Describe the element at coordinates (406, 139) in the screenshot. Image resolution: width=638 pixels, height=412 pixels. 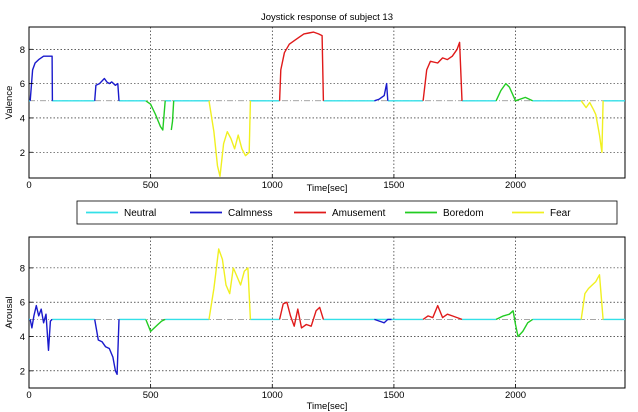
I see `valence-series-fear` at that location.